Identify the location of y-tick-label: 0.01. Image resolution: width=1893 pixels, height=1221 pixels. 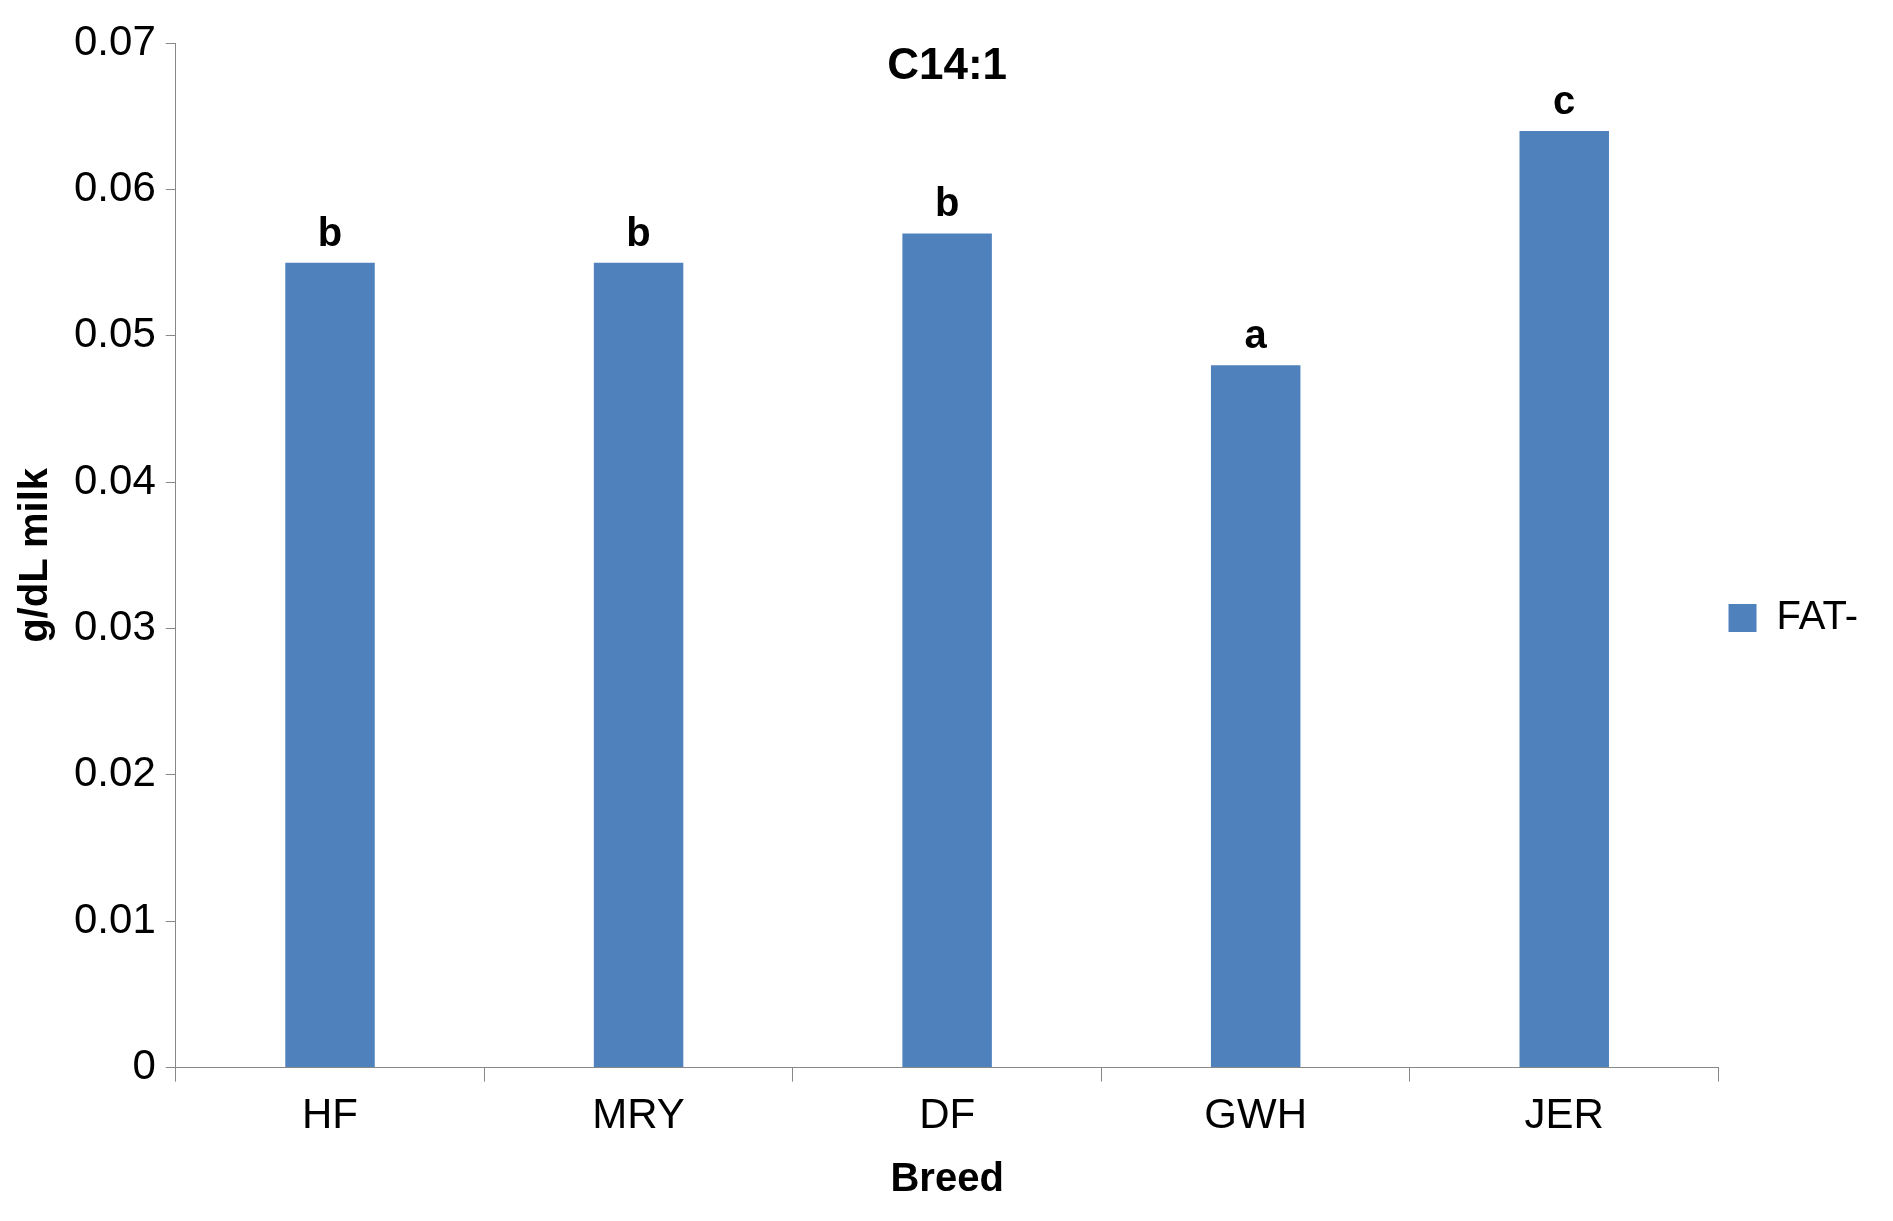
(114, 918).